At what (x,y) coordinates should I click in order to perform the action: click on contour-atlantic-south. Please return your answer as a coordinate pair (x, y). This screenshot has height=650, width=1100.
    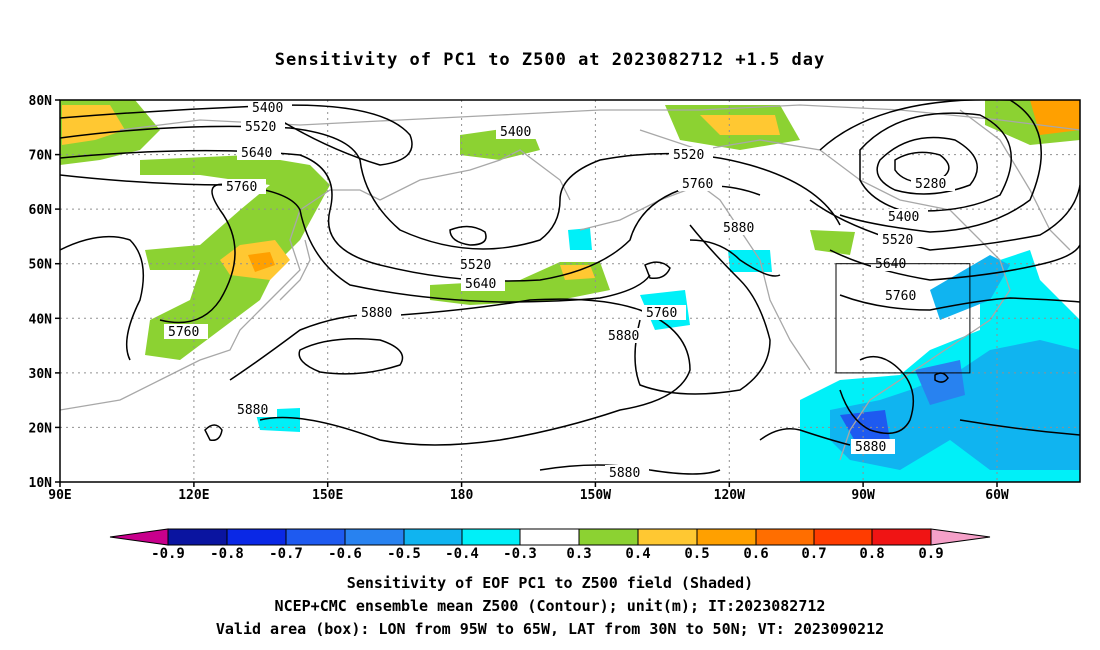
    Looking at the image, I should click on (1019, 427).